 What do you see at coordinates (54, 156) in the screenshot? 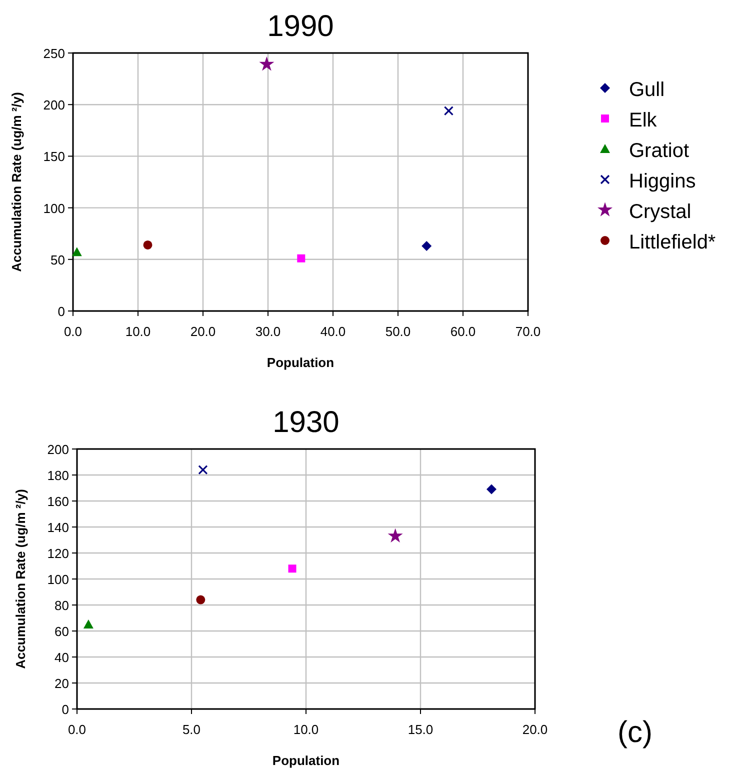
I see `y-tick-label: 150` at bounding box center [54, 156].